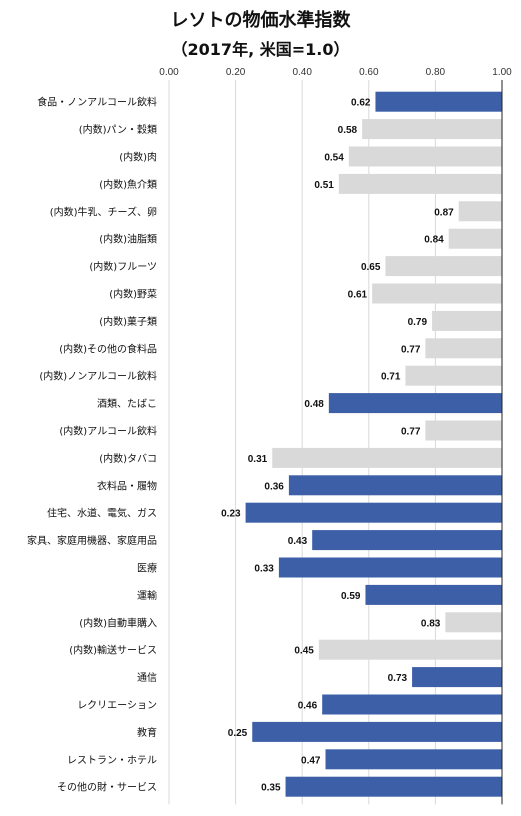 The height and width of the screenshot is (816, 521). I want to click on category-label: (内数)輸送サービス, so click(113, 650).